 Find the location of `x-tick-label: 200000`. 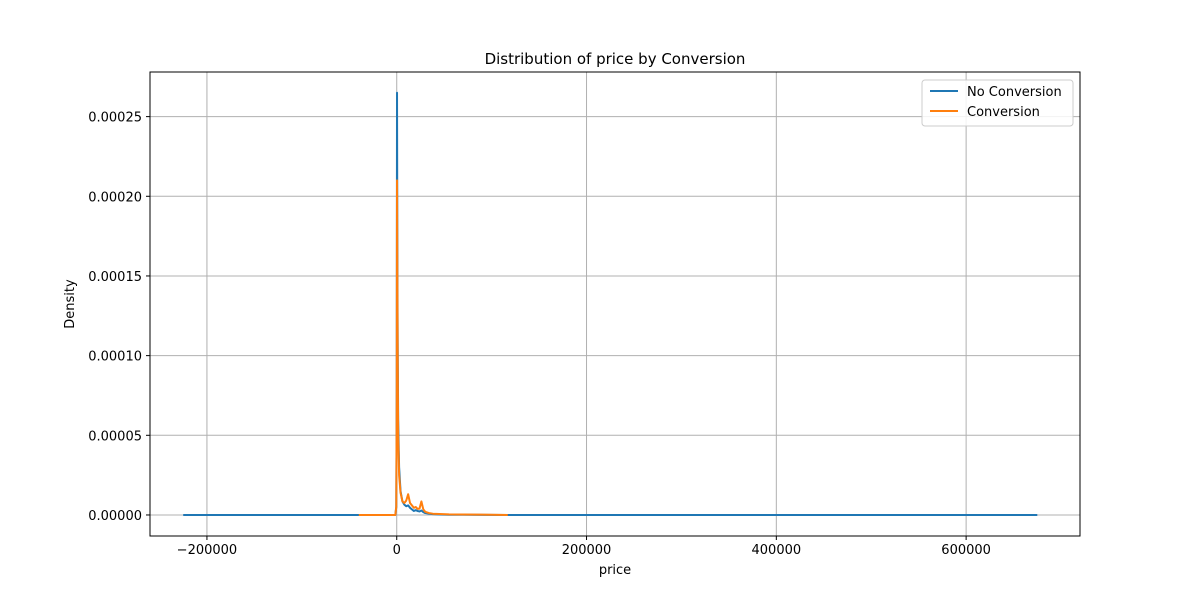

x-tick-label: 200000 is located at coordinates (587, 550).